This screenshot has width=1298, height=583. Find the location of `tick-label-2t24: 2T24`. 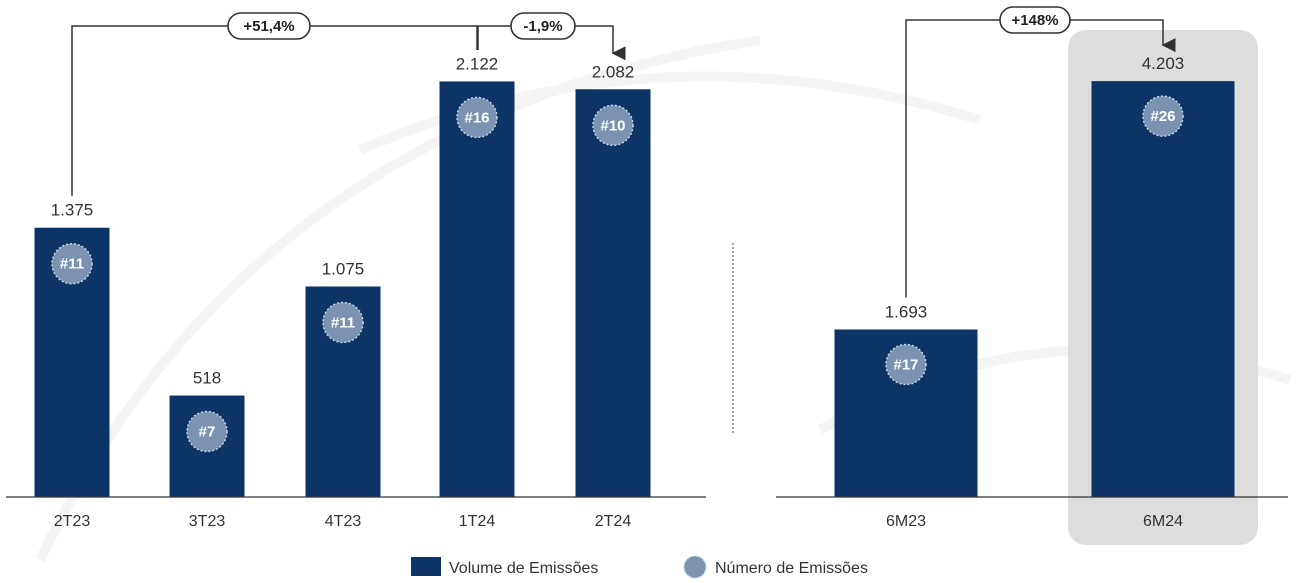

tick-label-2t24: 2T24 is located at coordinates (613, 521).